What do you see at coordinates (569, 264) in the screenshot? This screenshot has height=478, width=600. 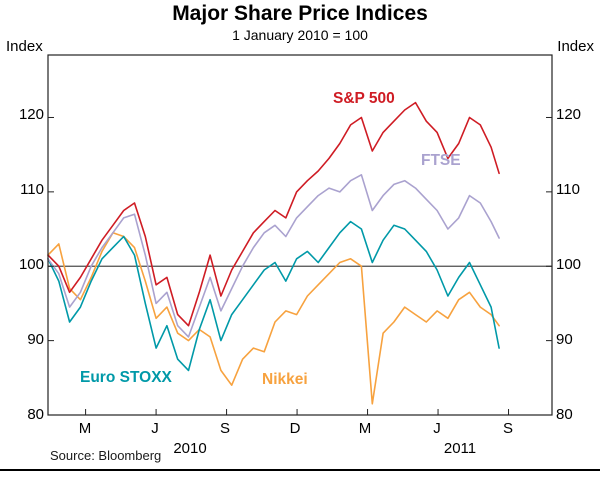 I see `y-tick-label-right: 100` at bounding box center [569, 264].